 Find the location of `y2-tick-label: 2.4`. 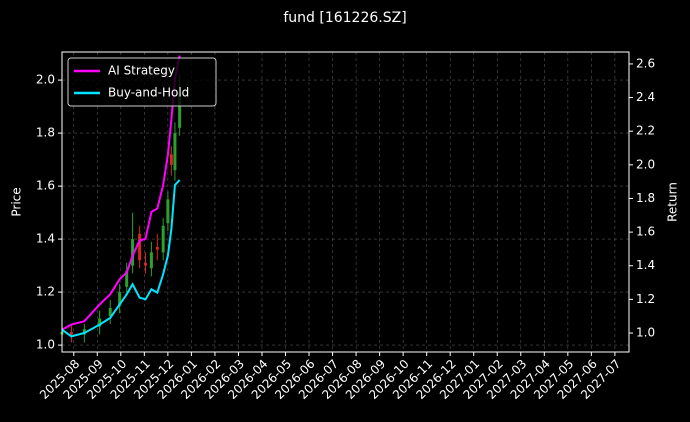

y2-tick-label: 2.4 is located at coordinates (645, 97).